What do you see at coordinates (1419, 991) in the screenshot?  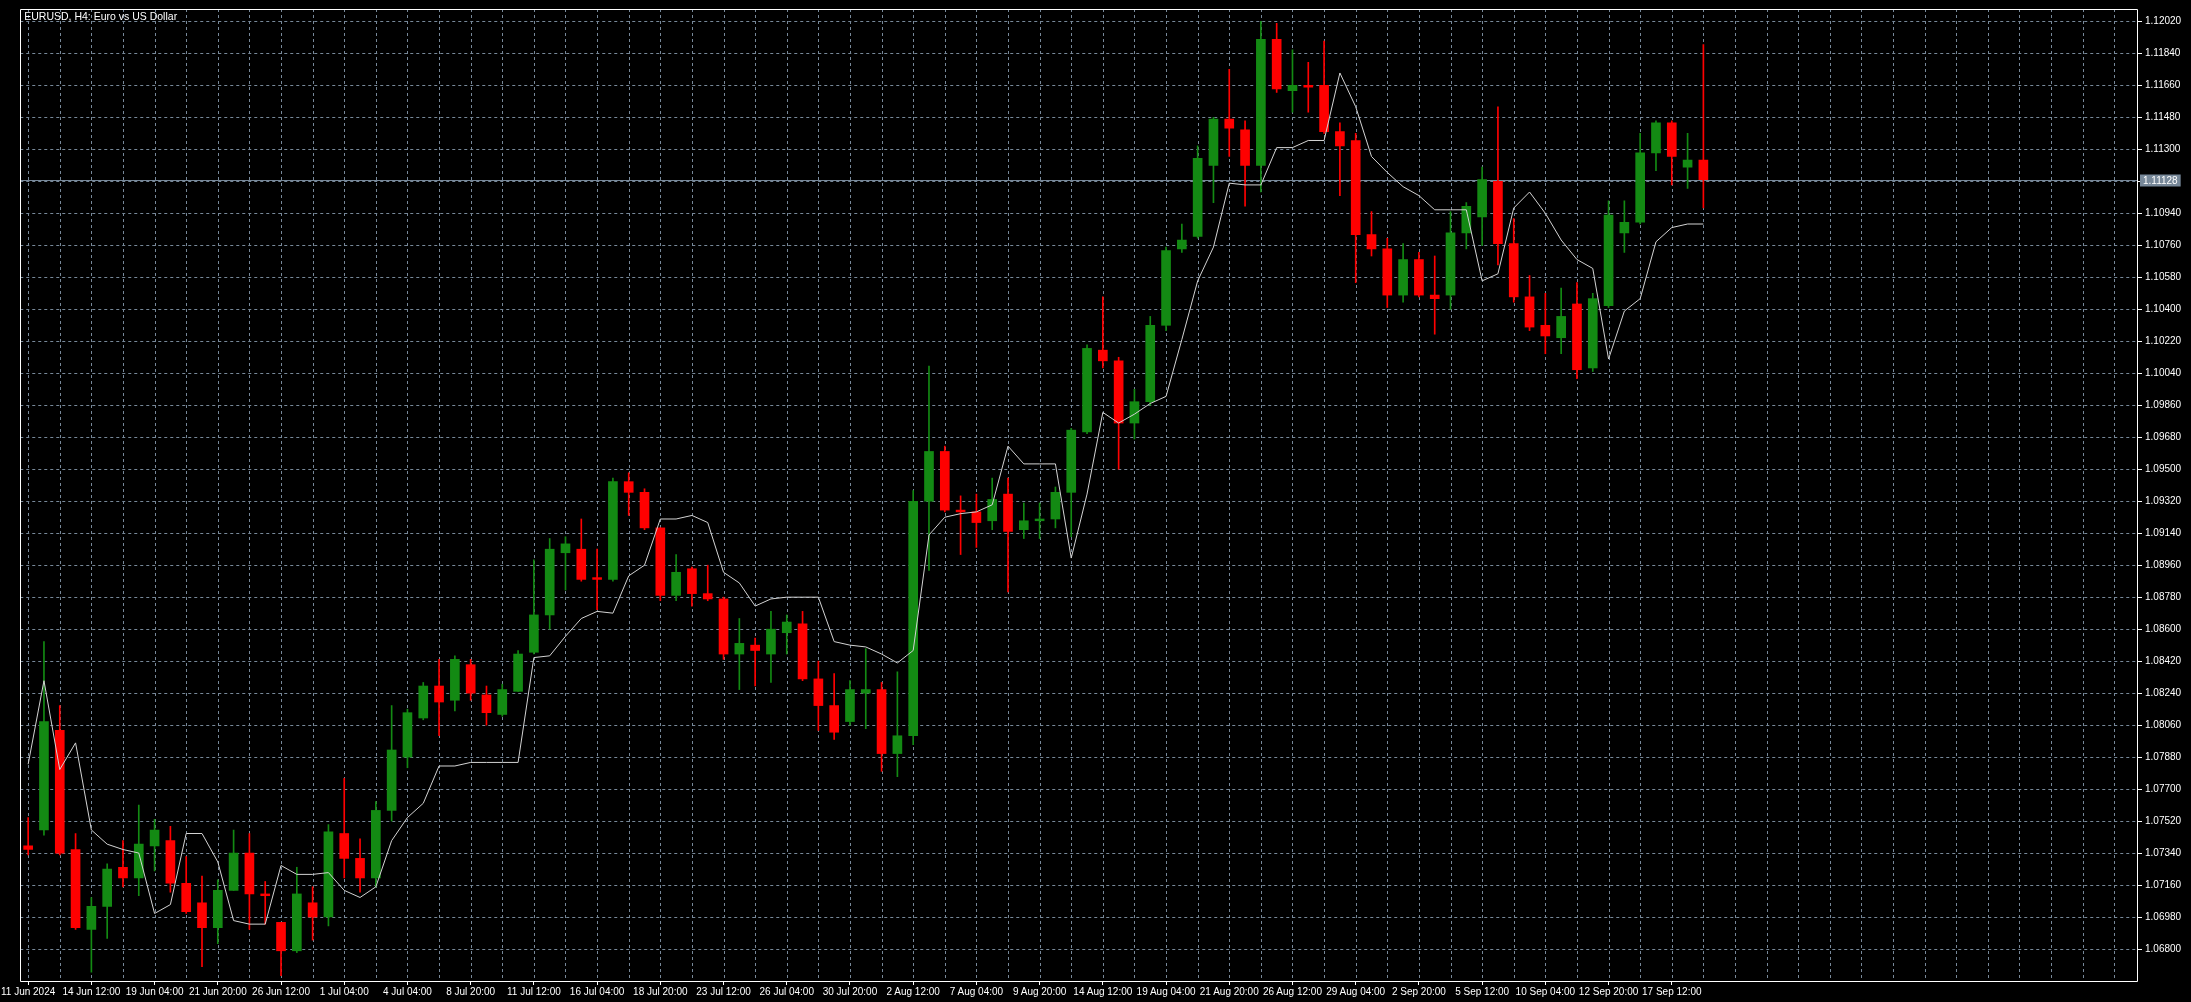 I see `x-tick-label: 2 Sep 20:00` at bounding box center [1419, 991].